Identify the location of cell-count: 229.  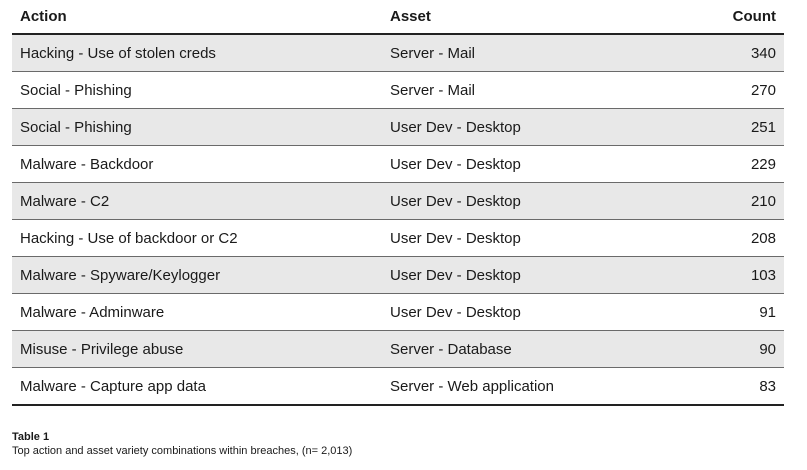
(741, 164).